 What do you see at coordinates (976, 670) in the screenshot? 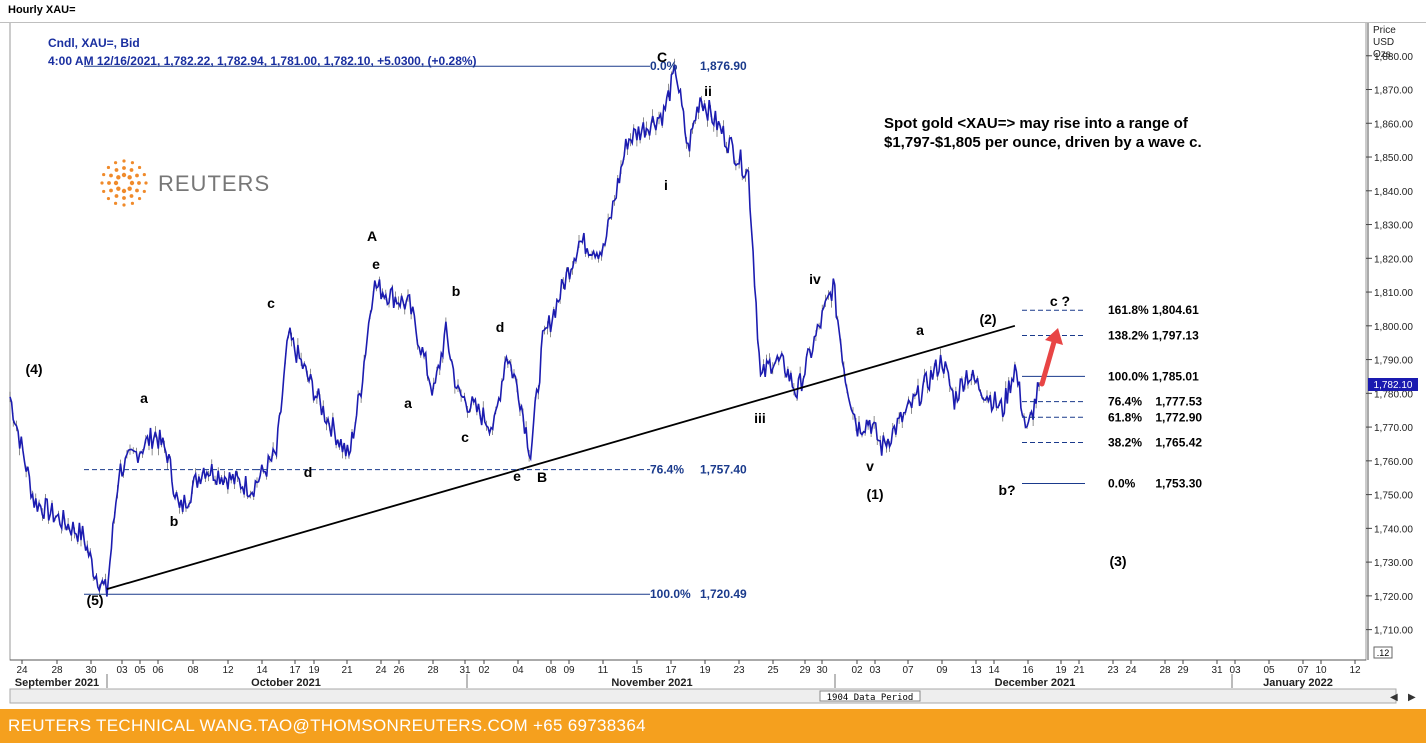
I see `x-tick-label: 13` at bounding box center [976, 670].